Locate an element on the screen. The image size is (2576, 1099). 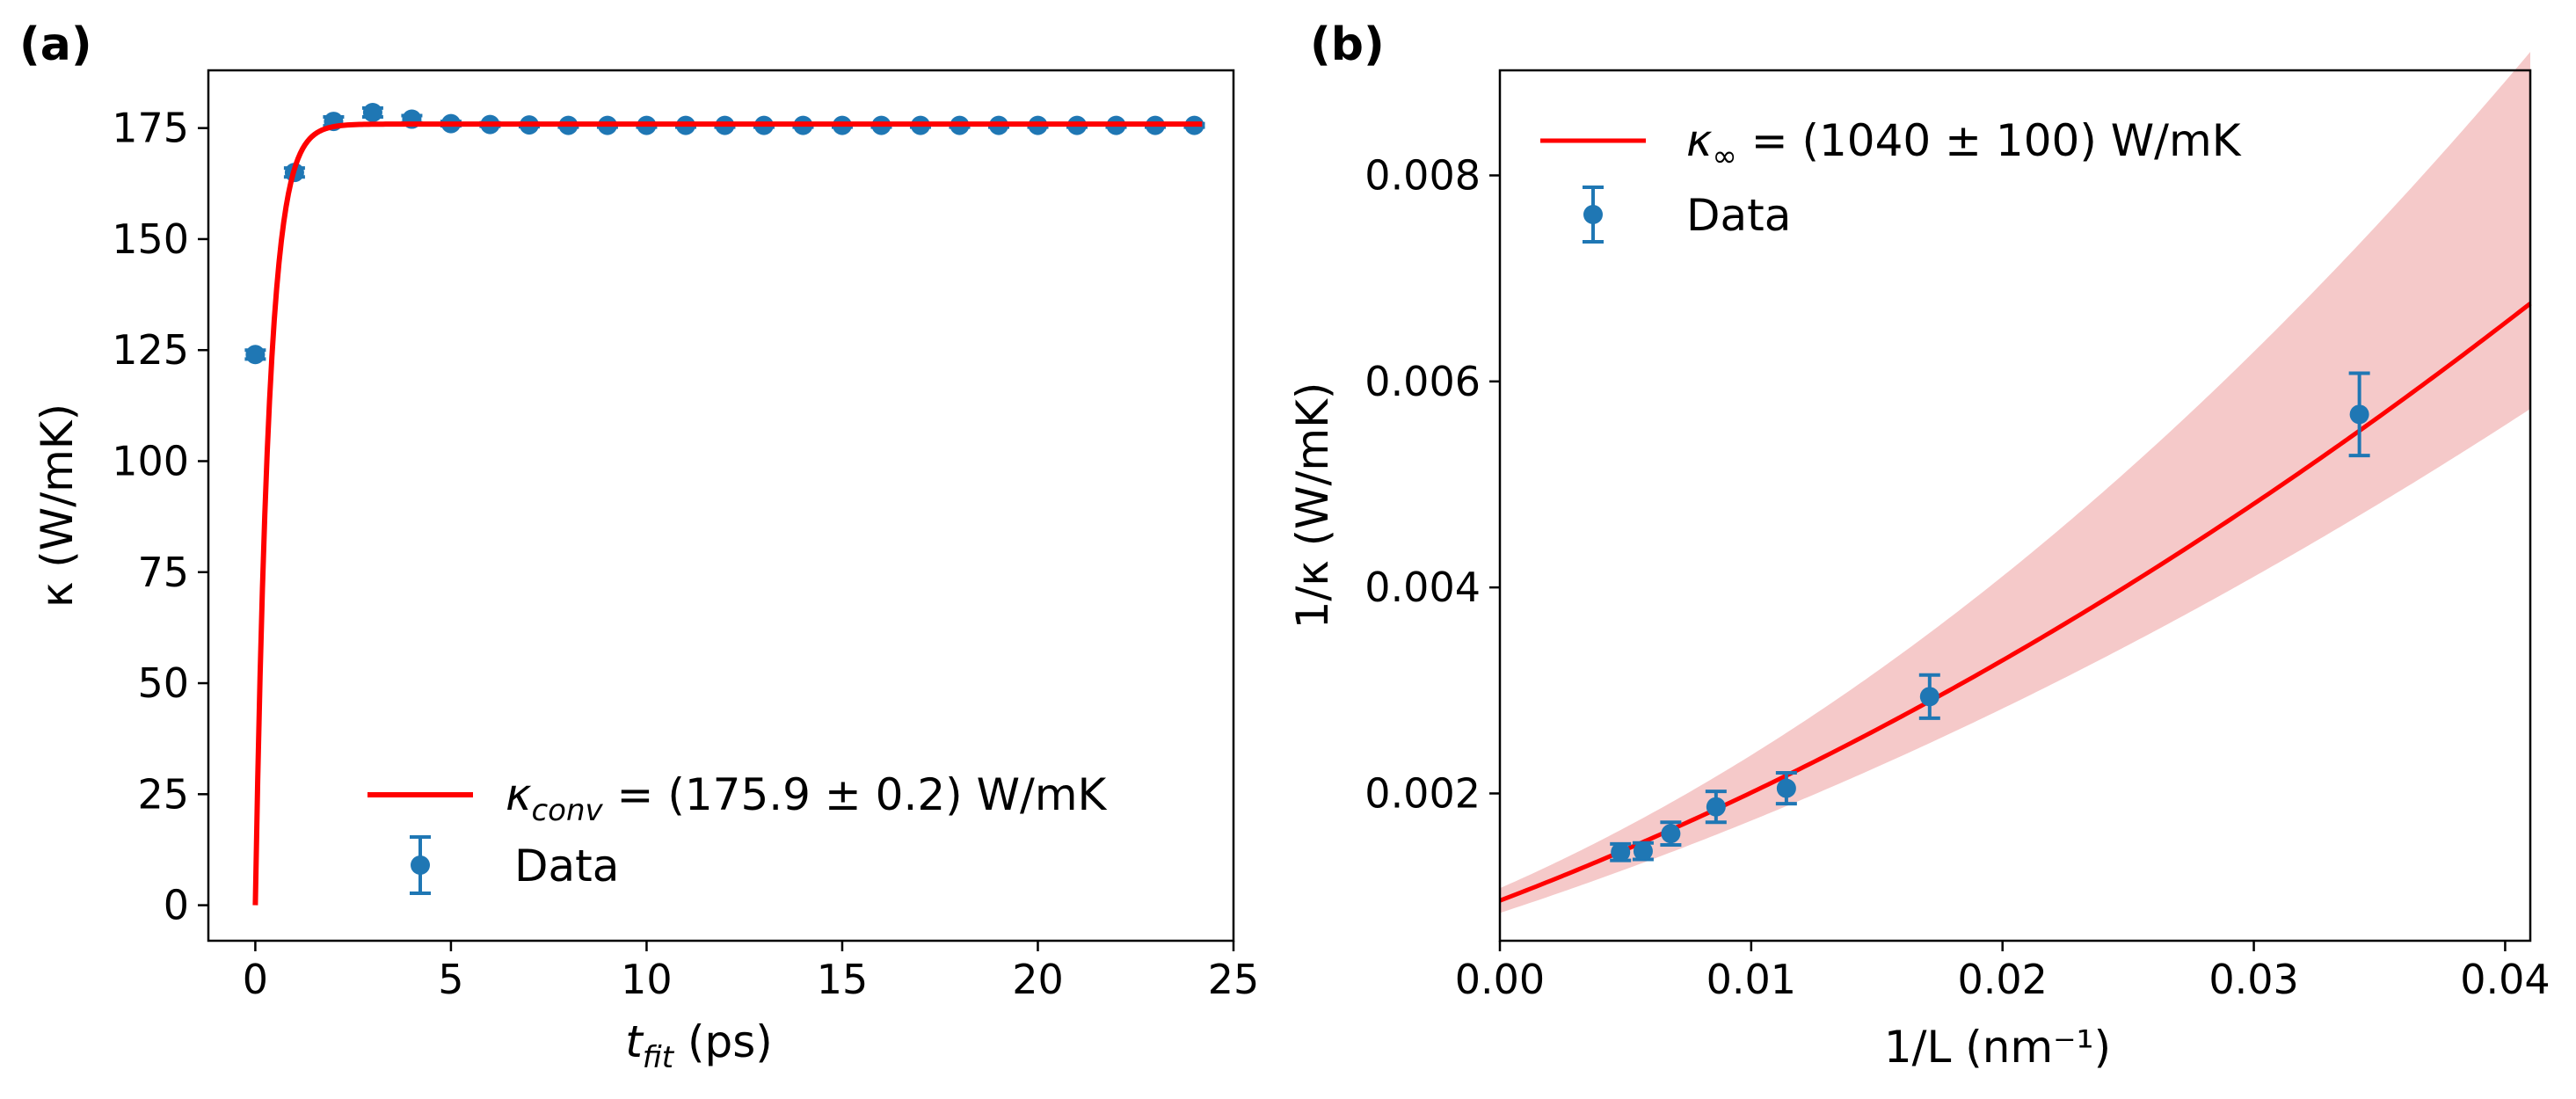
panel-b-y-tick-label: 0.002 is located at coordinates (1422, 793).